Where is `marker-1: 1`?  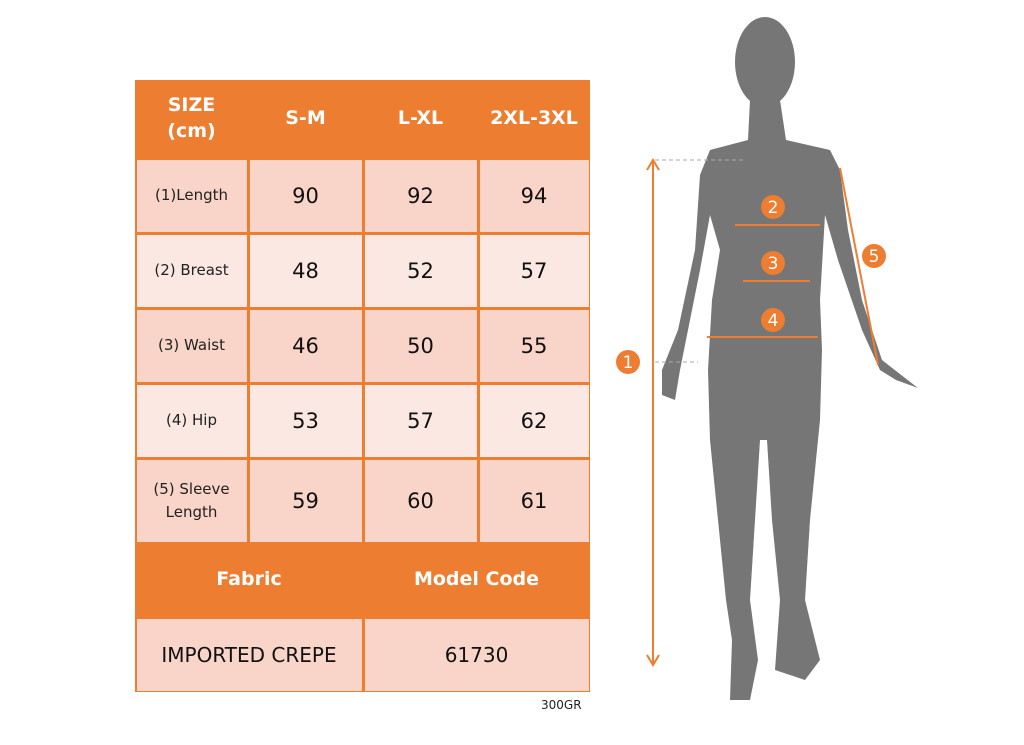
marker-1: 1 is located at coordinates (628, 362).